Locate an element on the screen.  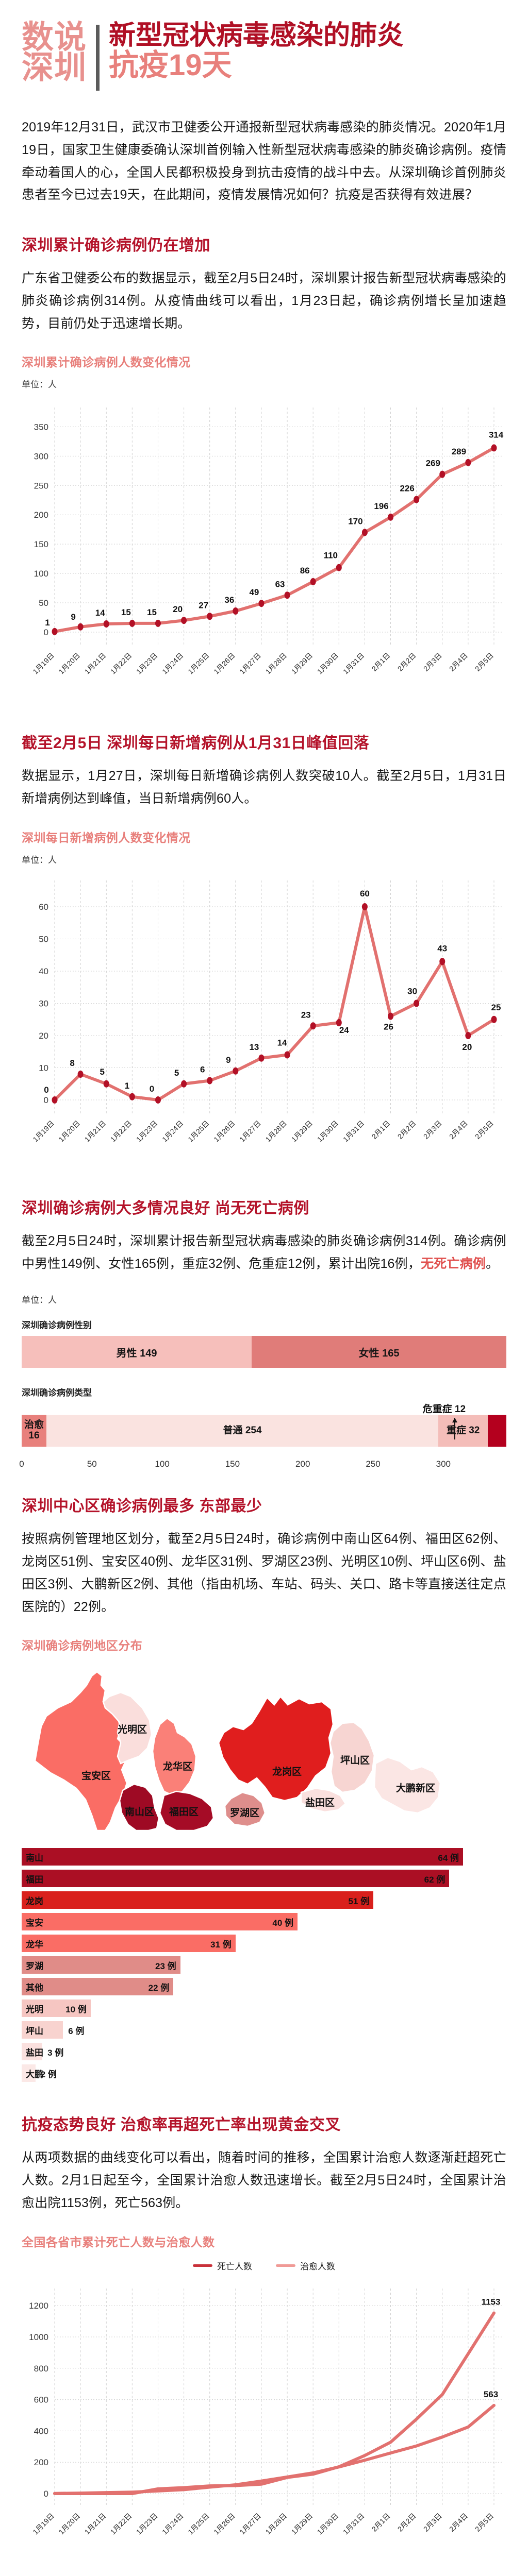
map-label-guangming: 光明区 is located at coordinates (132, 1729).